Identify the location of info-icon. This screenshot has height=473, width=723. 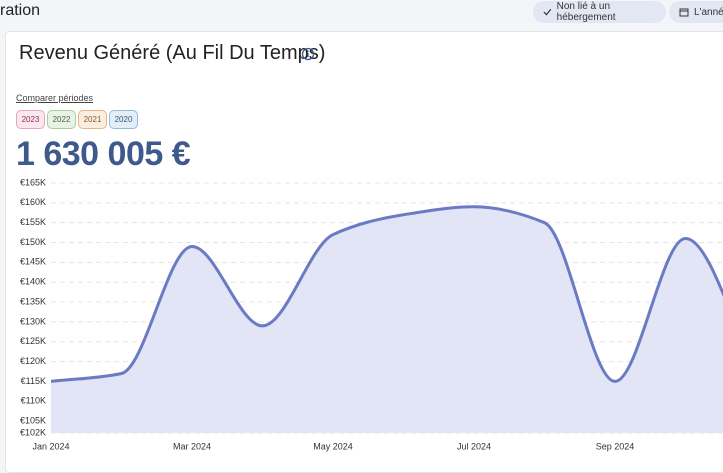
(308, 54).